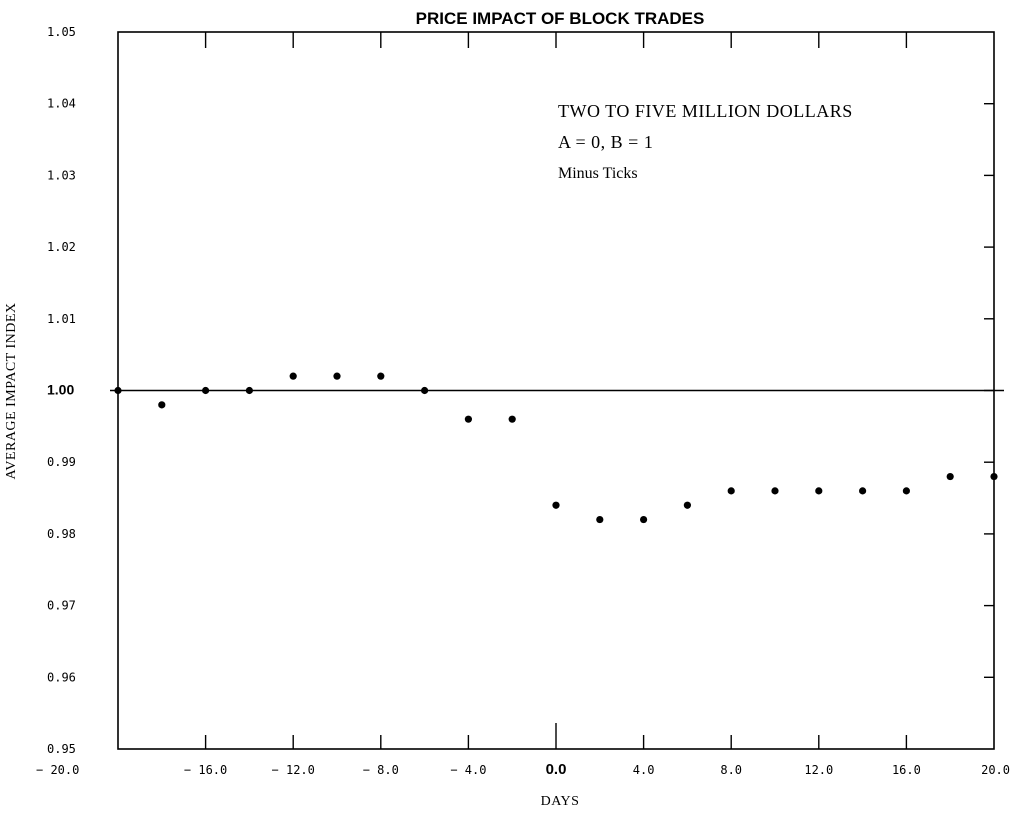 This screenshot has height=815, width=1017. What do you see at coordinates (61, 104) in the screenshot?
I see `y-tick-label: 1.04` at bounding box center [61, 104].